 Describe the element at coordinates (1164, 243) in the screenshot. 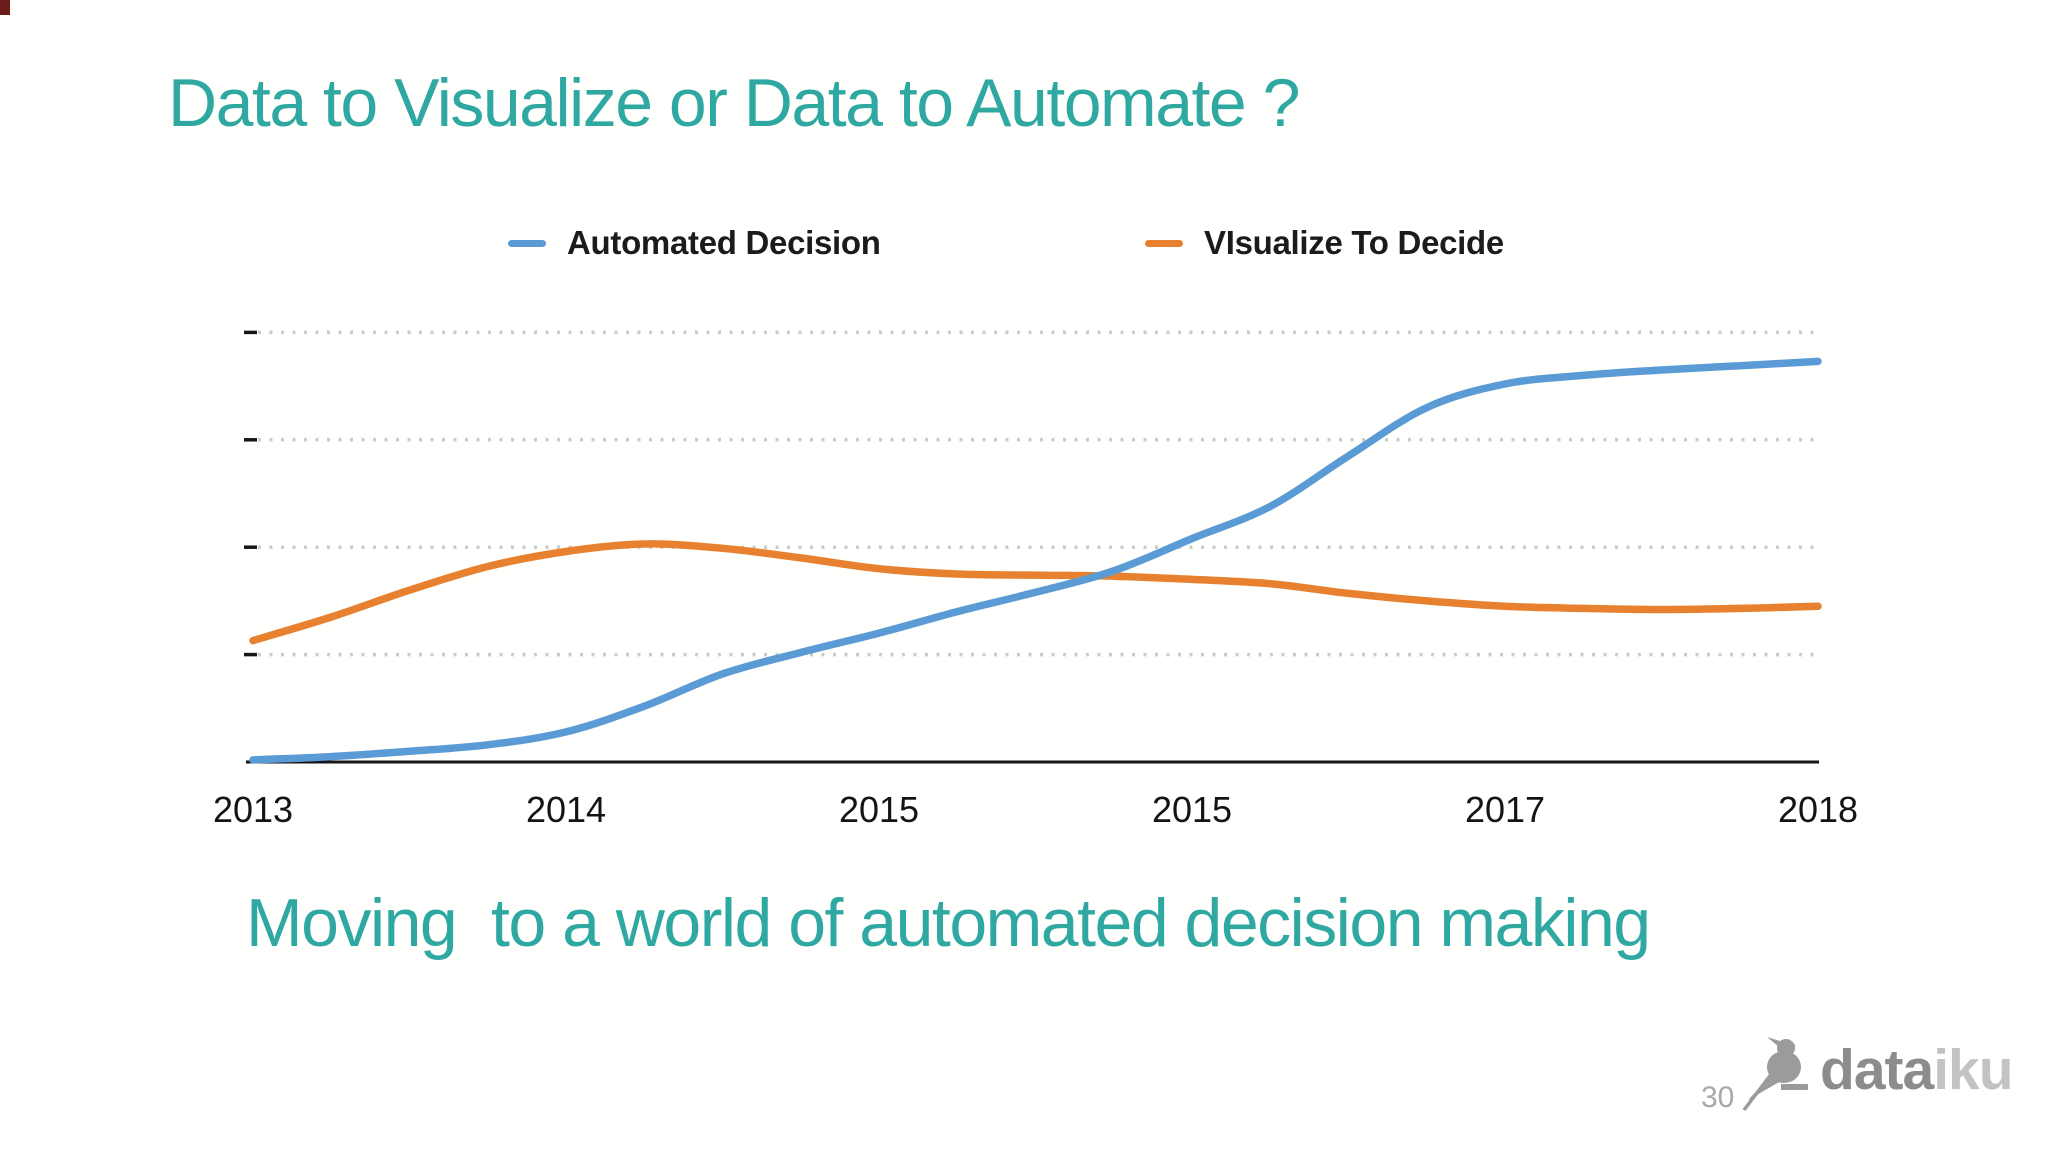

I see `legend-dash-orange-icon` at that location.